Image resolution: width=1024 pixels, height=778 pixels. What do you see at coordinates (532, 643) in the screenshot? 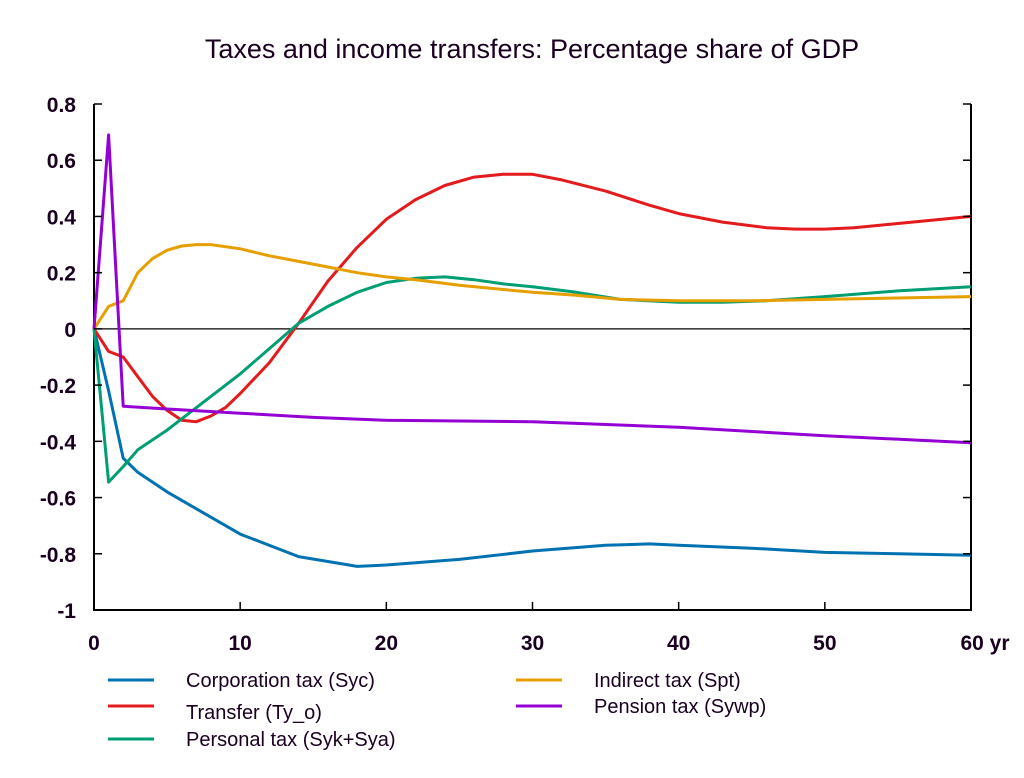
I see `x-tick-label: 30` at bounding box center [532, 643].